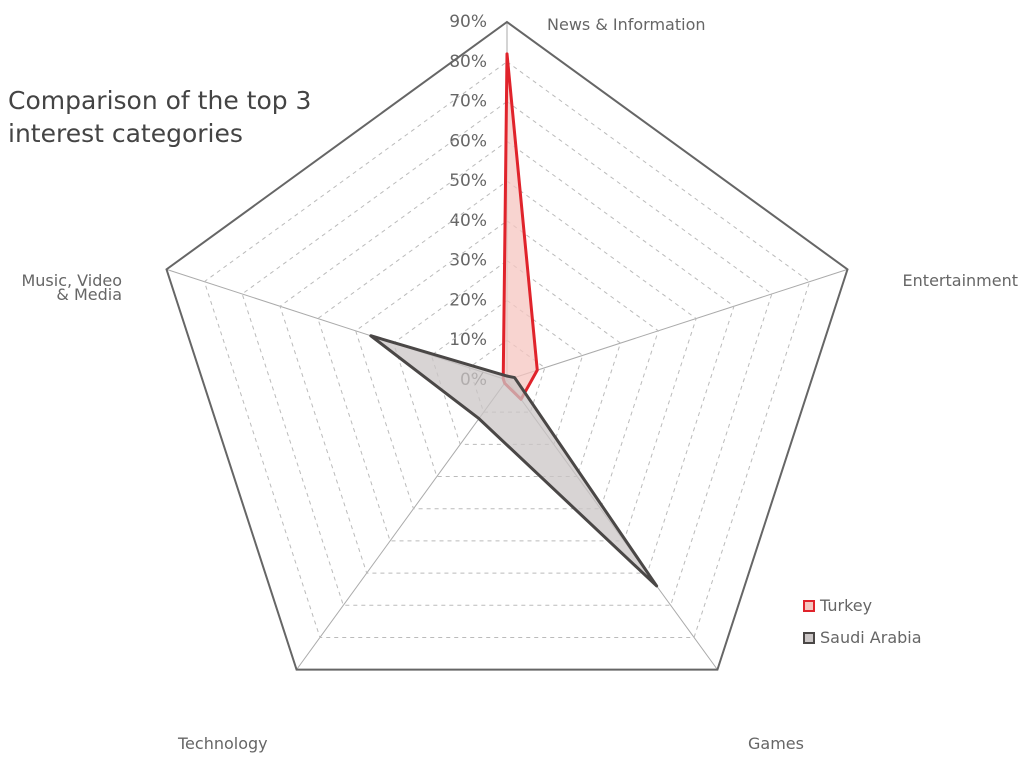 Image resolution: width=1024 pixels, height=763 pixels. What do you see at coordinates (468, 261) in the screenshot?
I see `y-tick-label: 30%` at bounding box center [468, 261].